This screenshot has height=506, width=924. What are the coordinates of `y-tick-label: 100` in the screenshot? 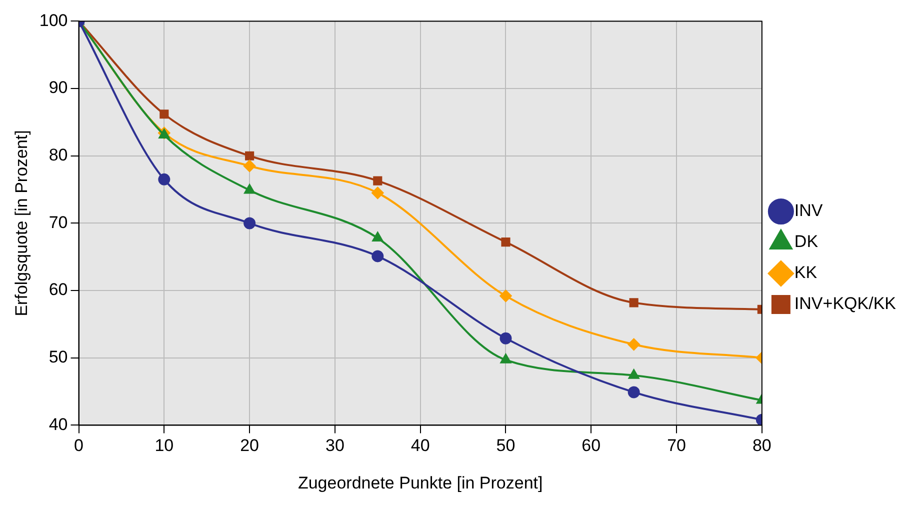 It's located at (53, 20).